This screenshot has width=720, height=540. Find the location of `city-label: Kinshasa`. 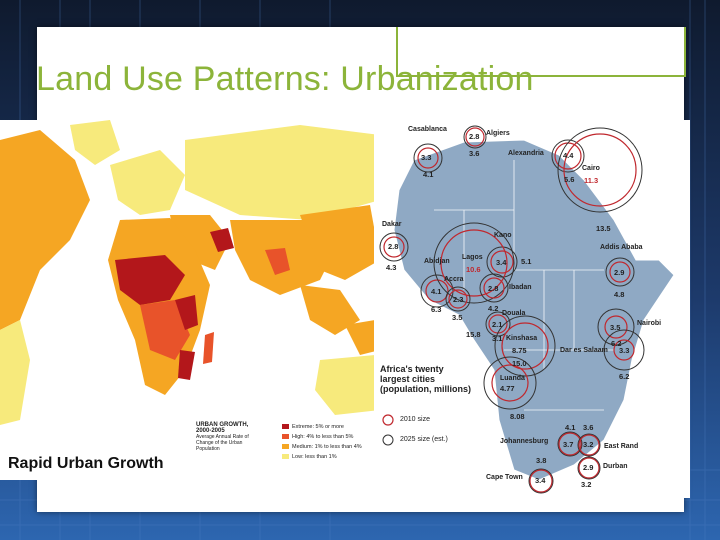

city-label: Kinshasa is located at coordinates (522, 338).